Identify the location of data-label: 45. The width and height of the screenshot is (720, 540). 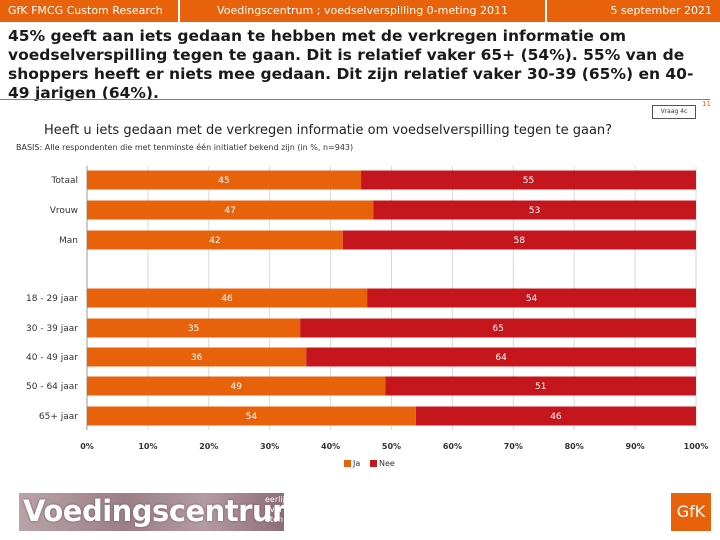
(223, 181).